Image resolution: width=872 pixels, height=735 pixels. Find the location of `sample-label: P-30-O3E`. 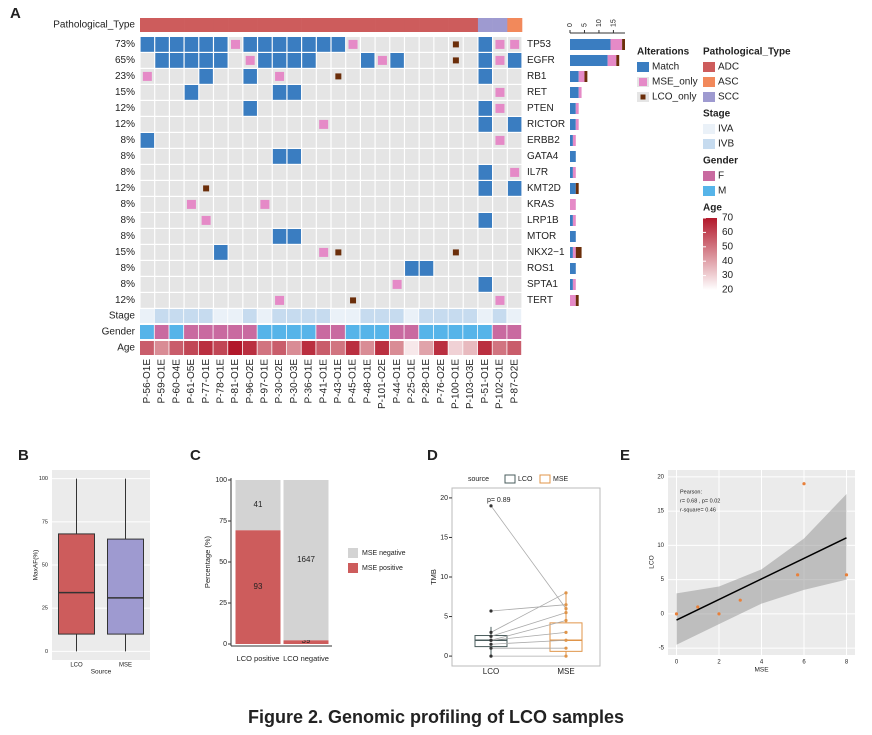

sample-label: P-30-O3E is located at coordinates (294, 381).